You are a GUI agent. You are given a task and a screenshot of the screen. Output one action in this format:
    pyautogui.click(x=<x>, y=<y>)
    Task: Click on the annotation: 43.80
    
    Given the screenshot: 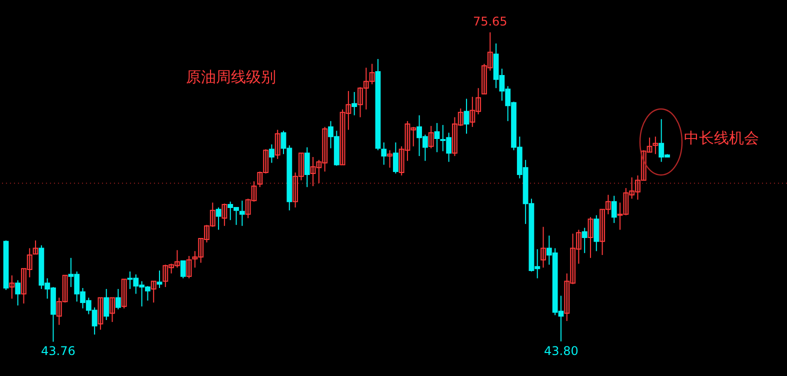 What is the action you would take?
    pyautogui.click(x=561, y=351)
    